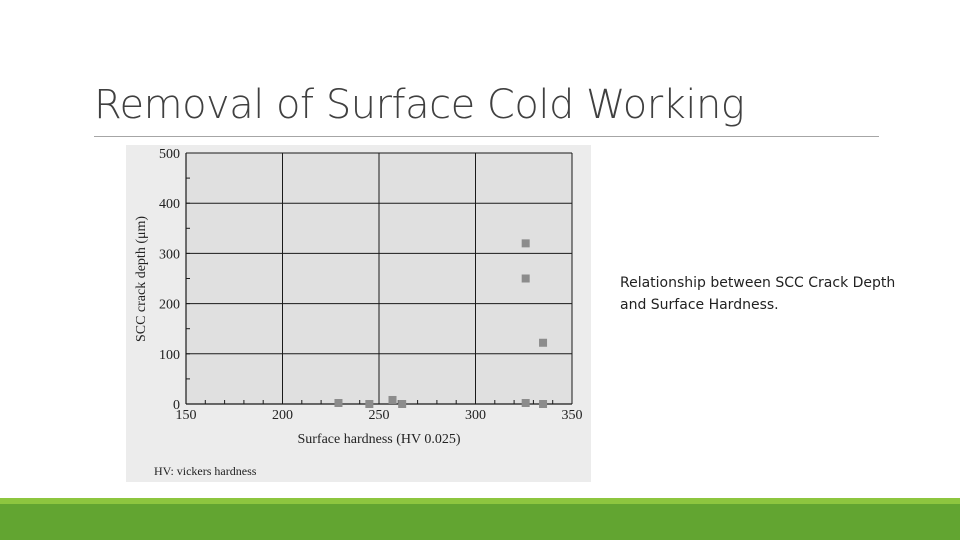 The image size is (960, 540). Describe the element at coordinates (379, 415) in the screenshot. I see `x-tick-label: 250` at that location.